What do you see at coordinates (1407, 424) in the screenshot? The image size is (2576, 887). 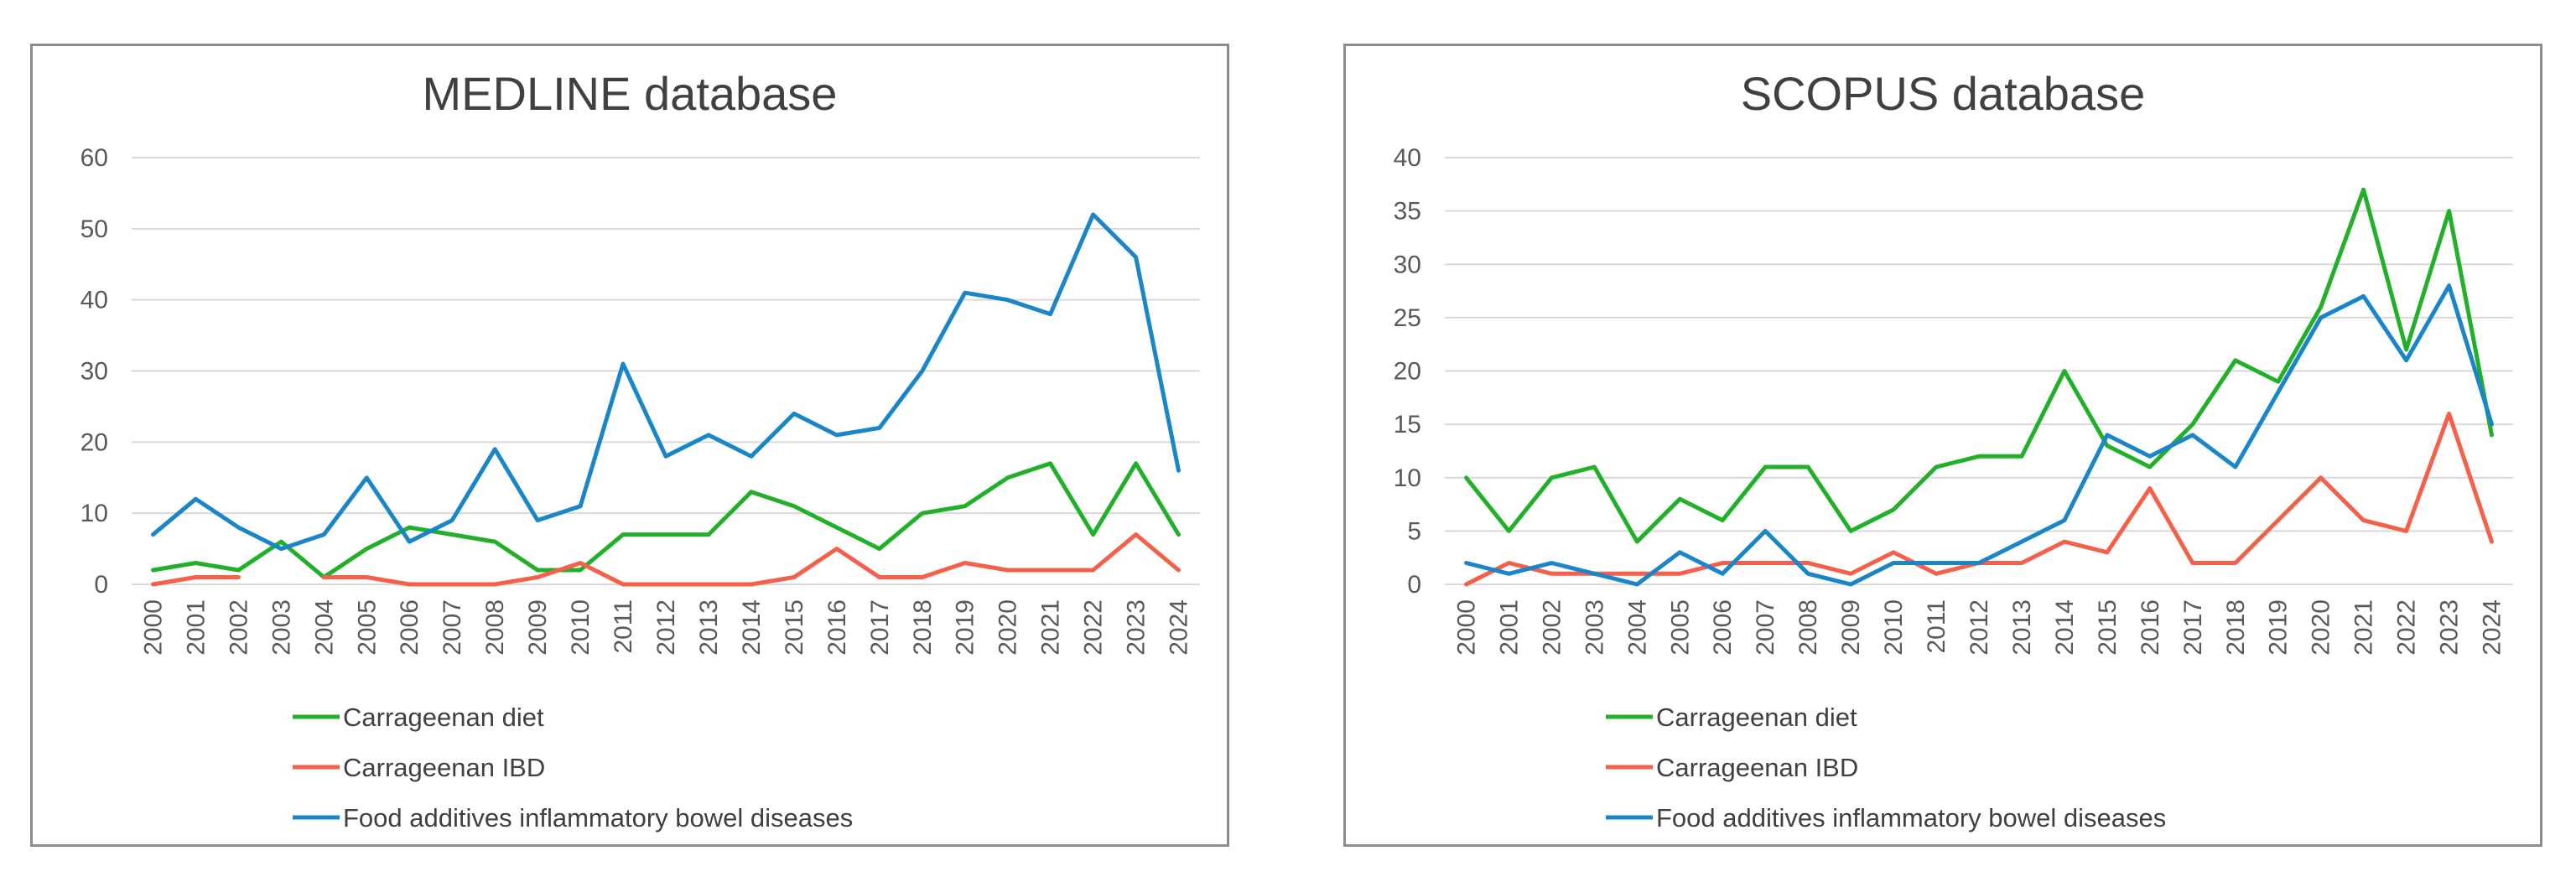 I see `y-tick-label: 15` at bounding box center [1407, 424].